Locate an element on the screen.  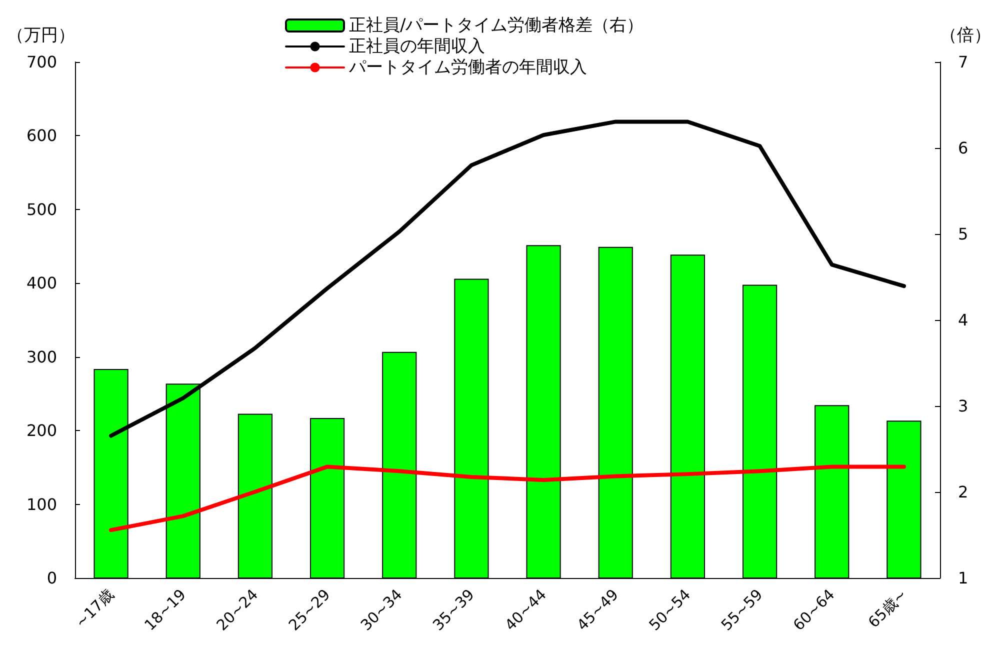
line-series is located at coordinates (507, 498).